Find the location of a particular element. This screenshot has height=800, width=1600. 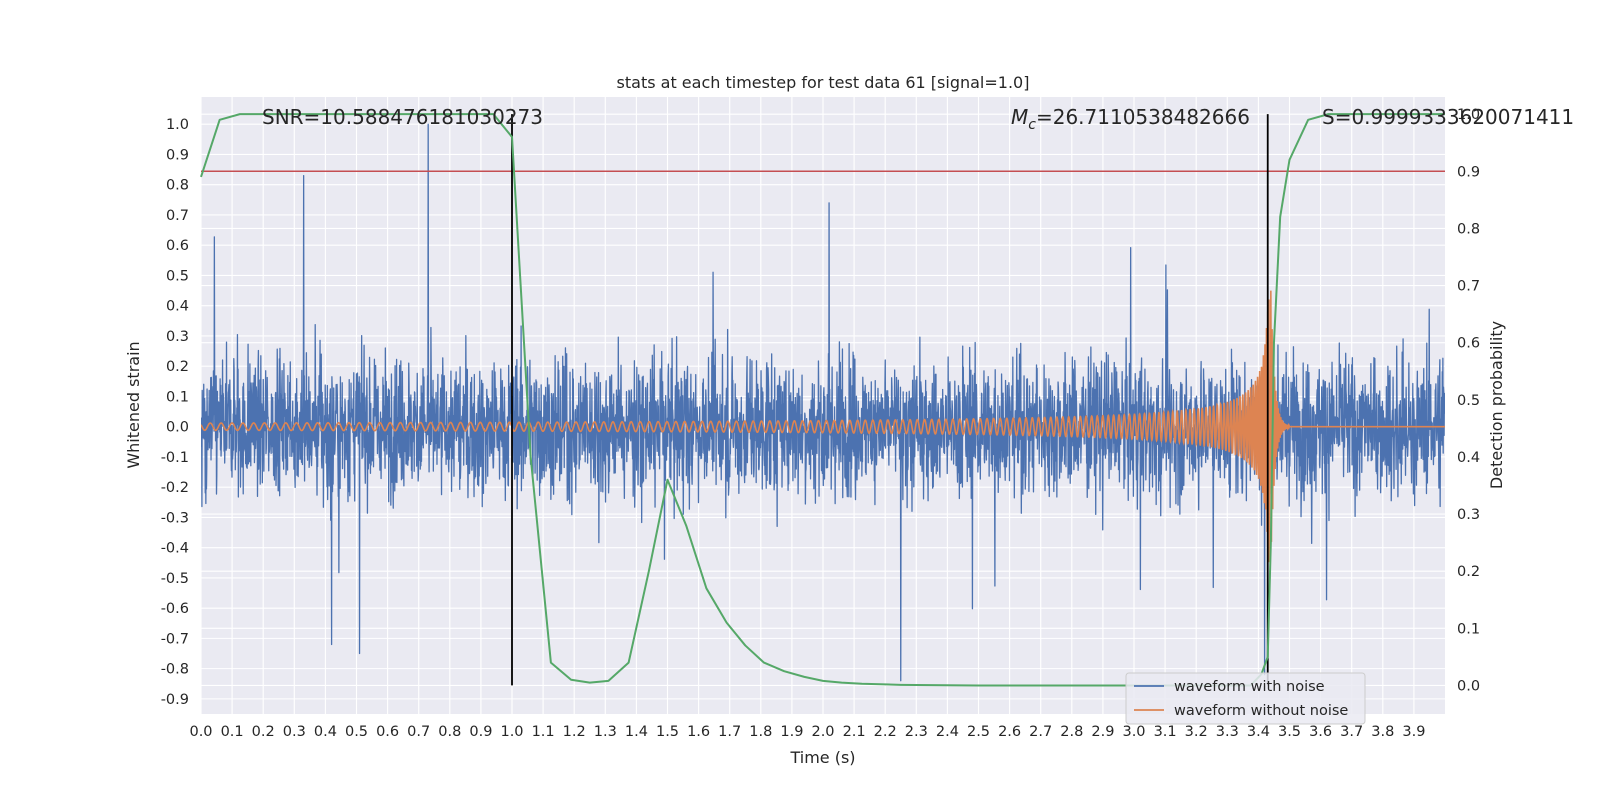

x-tick-label: 1.6 is located at coordinates (698, 732).